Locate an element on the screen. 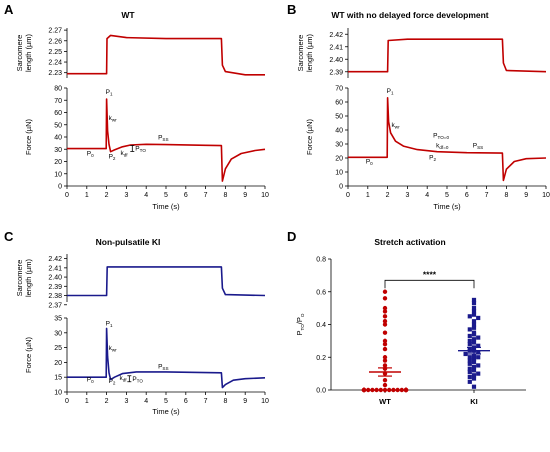 The width and height of the screenshot is (550, 452). annotation-sub: wr is located at coordinates (397, 127).